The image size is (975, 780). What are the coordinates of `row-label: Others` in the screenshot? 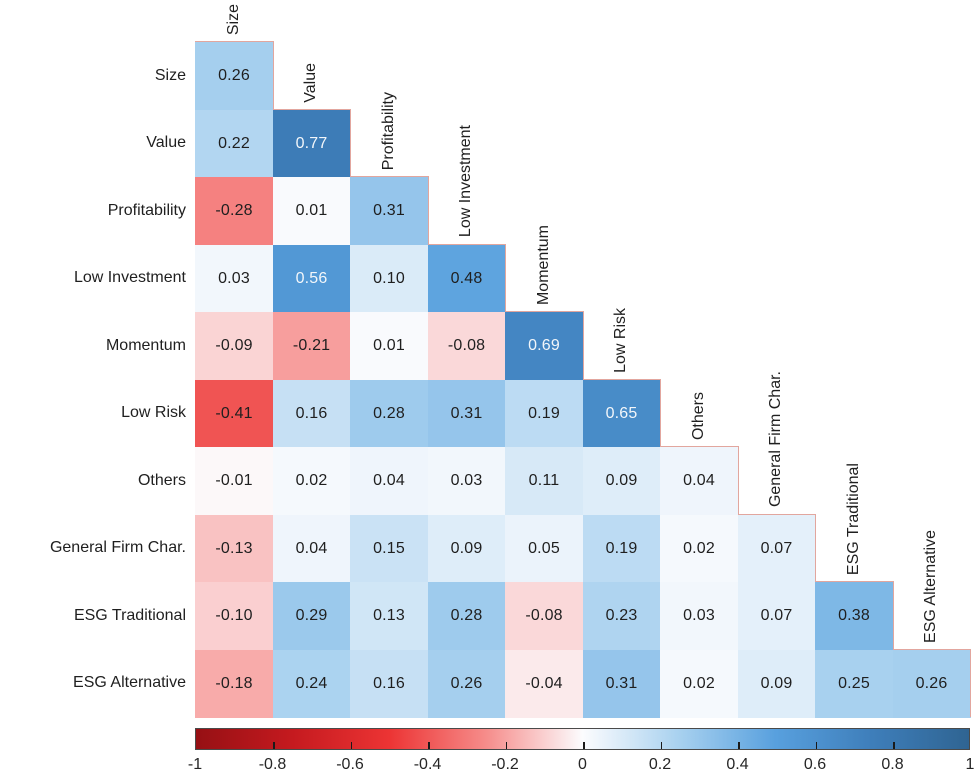 It's located at (161, 480).